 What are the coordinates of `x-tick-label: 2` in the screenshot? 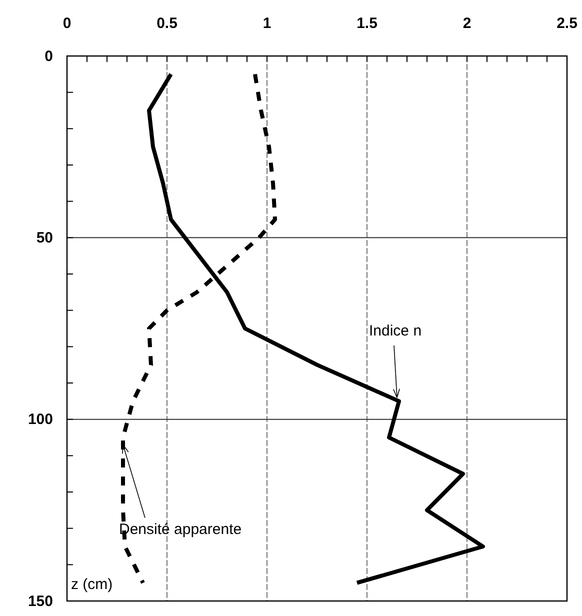 It's located at (467, 23).